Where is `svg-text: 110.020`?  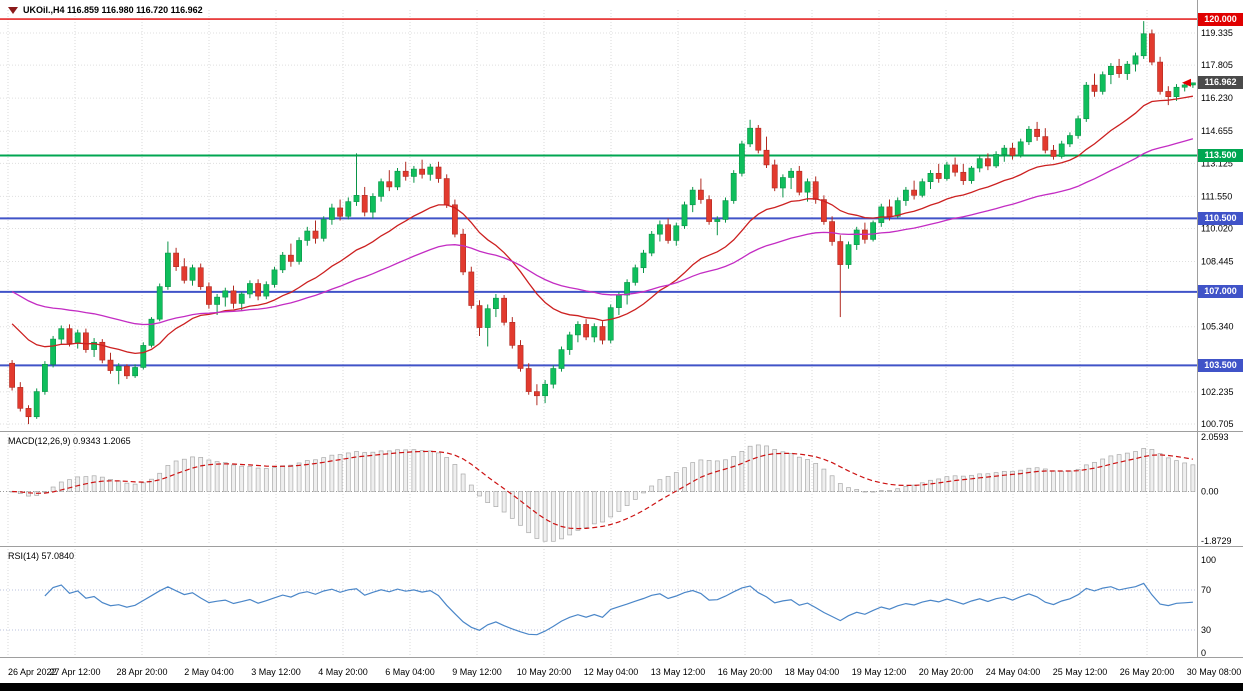 svg-text: 110.020 is located at coordinates (1217, 229).